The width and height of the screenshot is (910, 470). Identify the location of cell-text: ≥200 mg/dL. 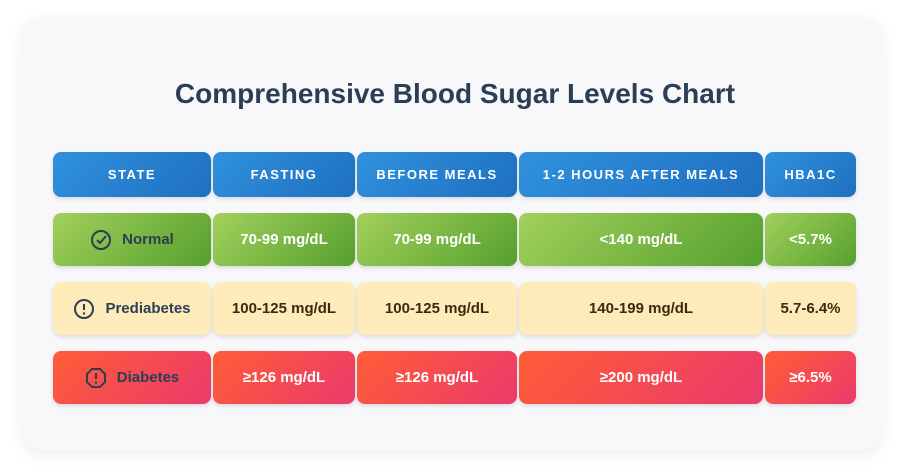
(641, 377).